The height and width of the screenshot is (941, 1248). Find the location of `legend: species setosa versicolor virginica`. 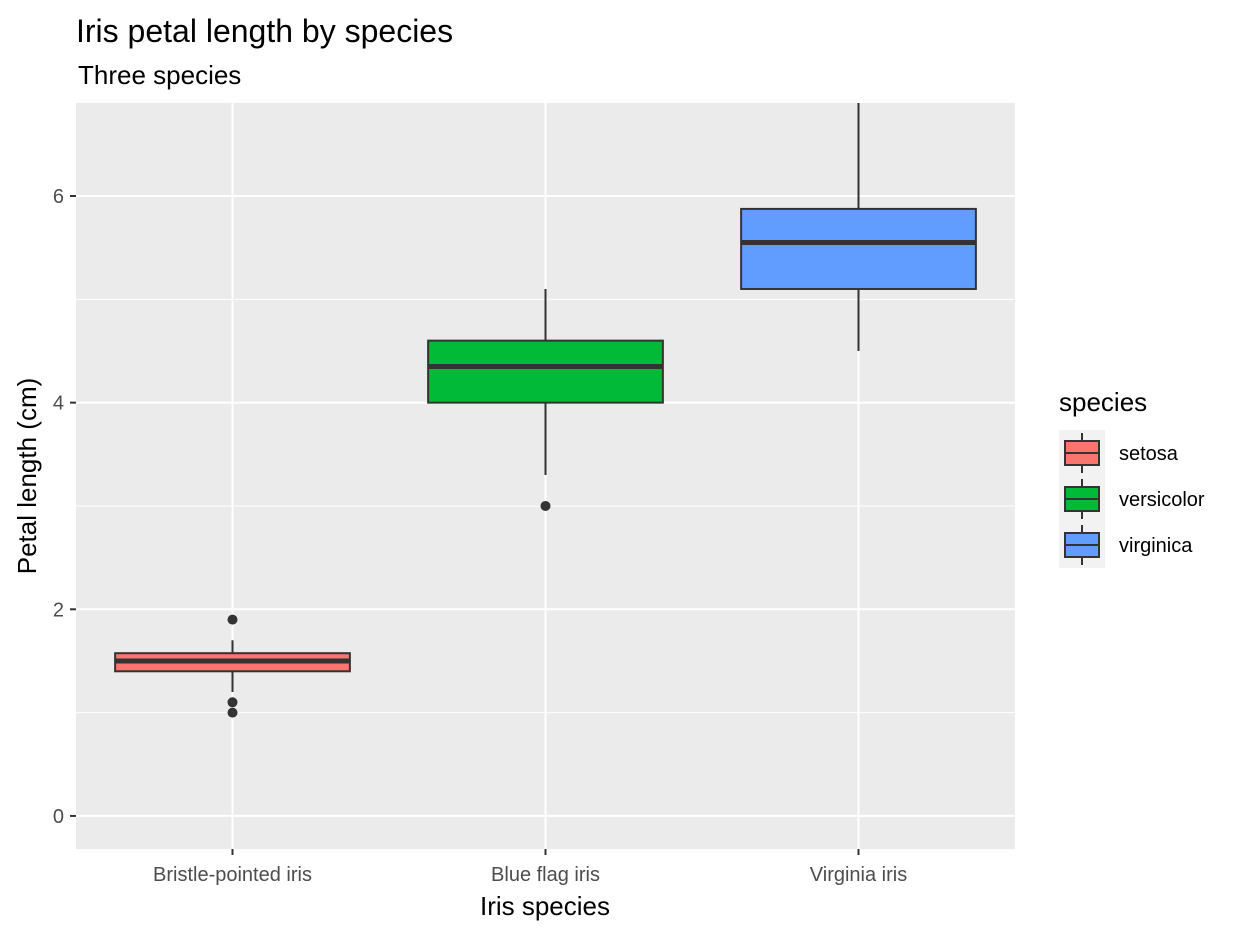

legend: species setosa versicolor virginica is located at coordinates (1132, 477).